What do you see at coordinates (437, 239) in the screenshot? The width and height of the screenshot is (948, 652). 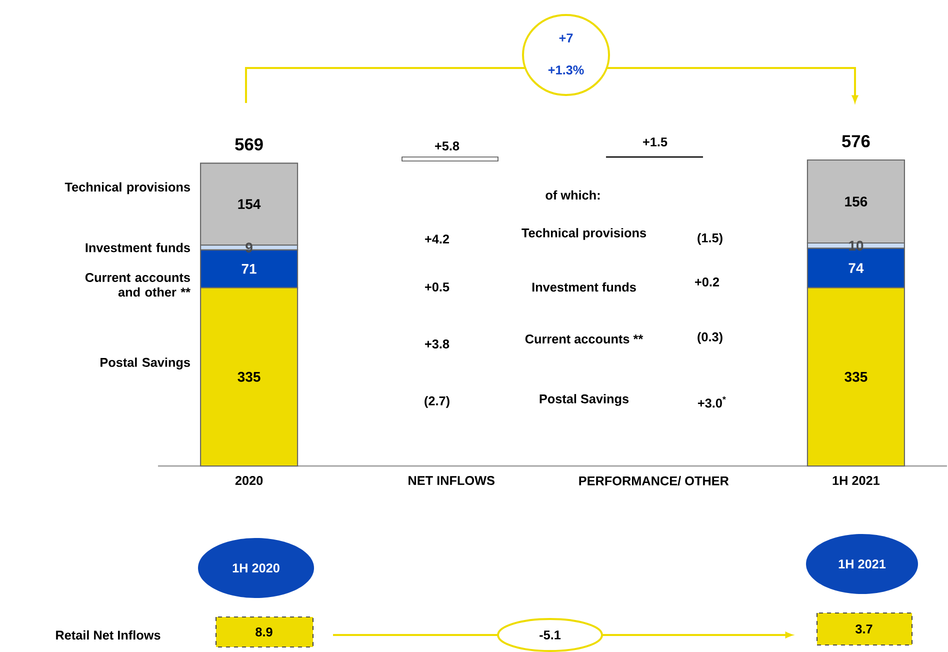 I see `annotation: +4.2` at bounding box center [437, 239].